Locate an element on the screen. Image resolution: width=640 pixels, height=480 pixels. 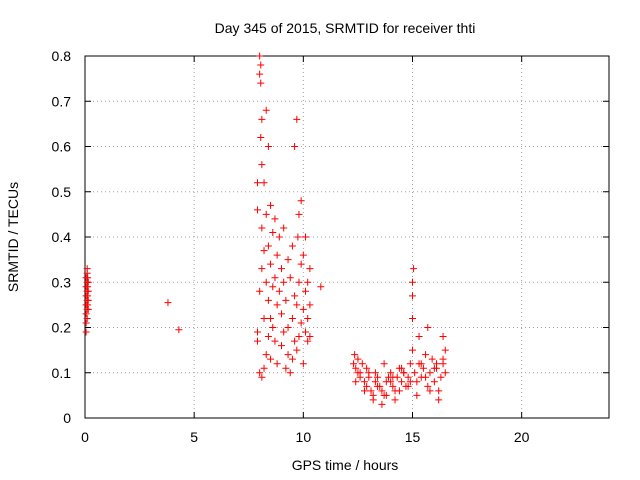
x-tick-label: 0 is located at coordinates (85, 437).